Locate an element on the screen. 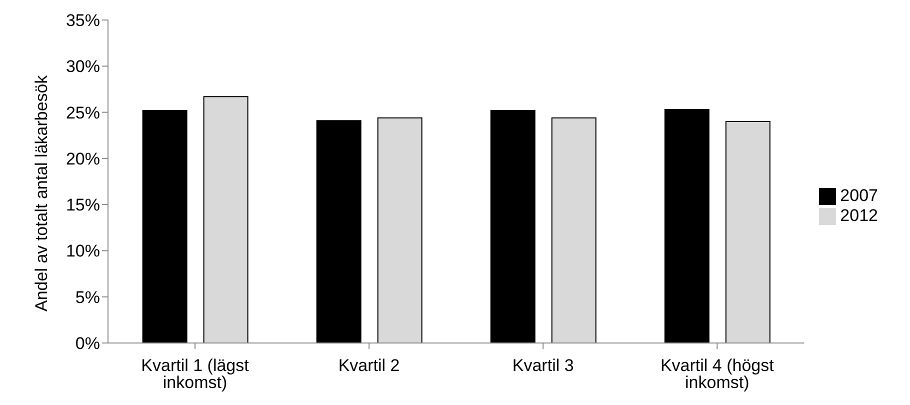 Image resolution: width=910 pixels, height=405 pixels. y-tick-label: 10% is located at coordinates (83, 251).